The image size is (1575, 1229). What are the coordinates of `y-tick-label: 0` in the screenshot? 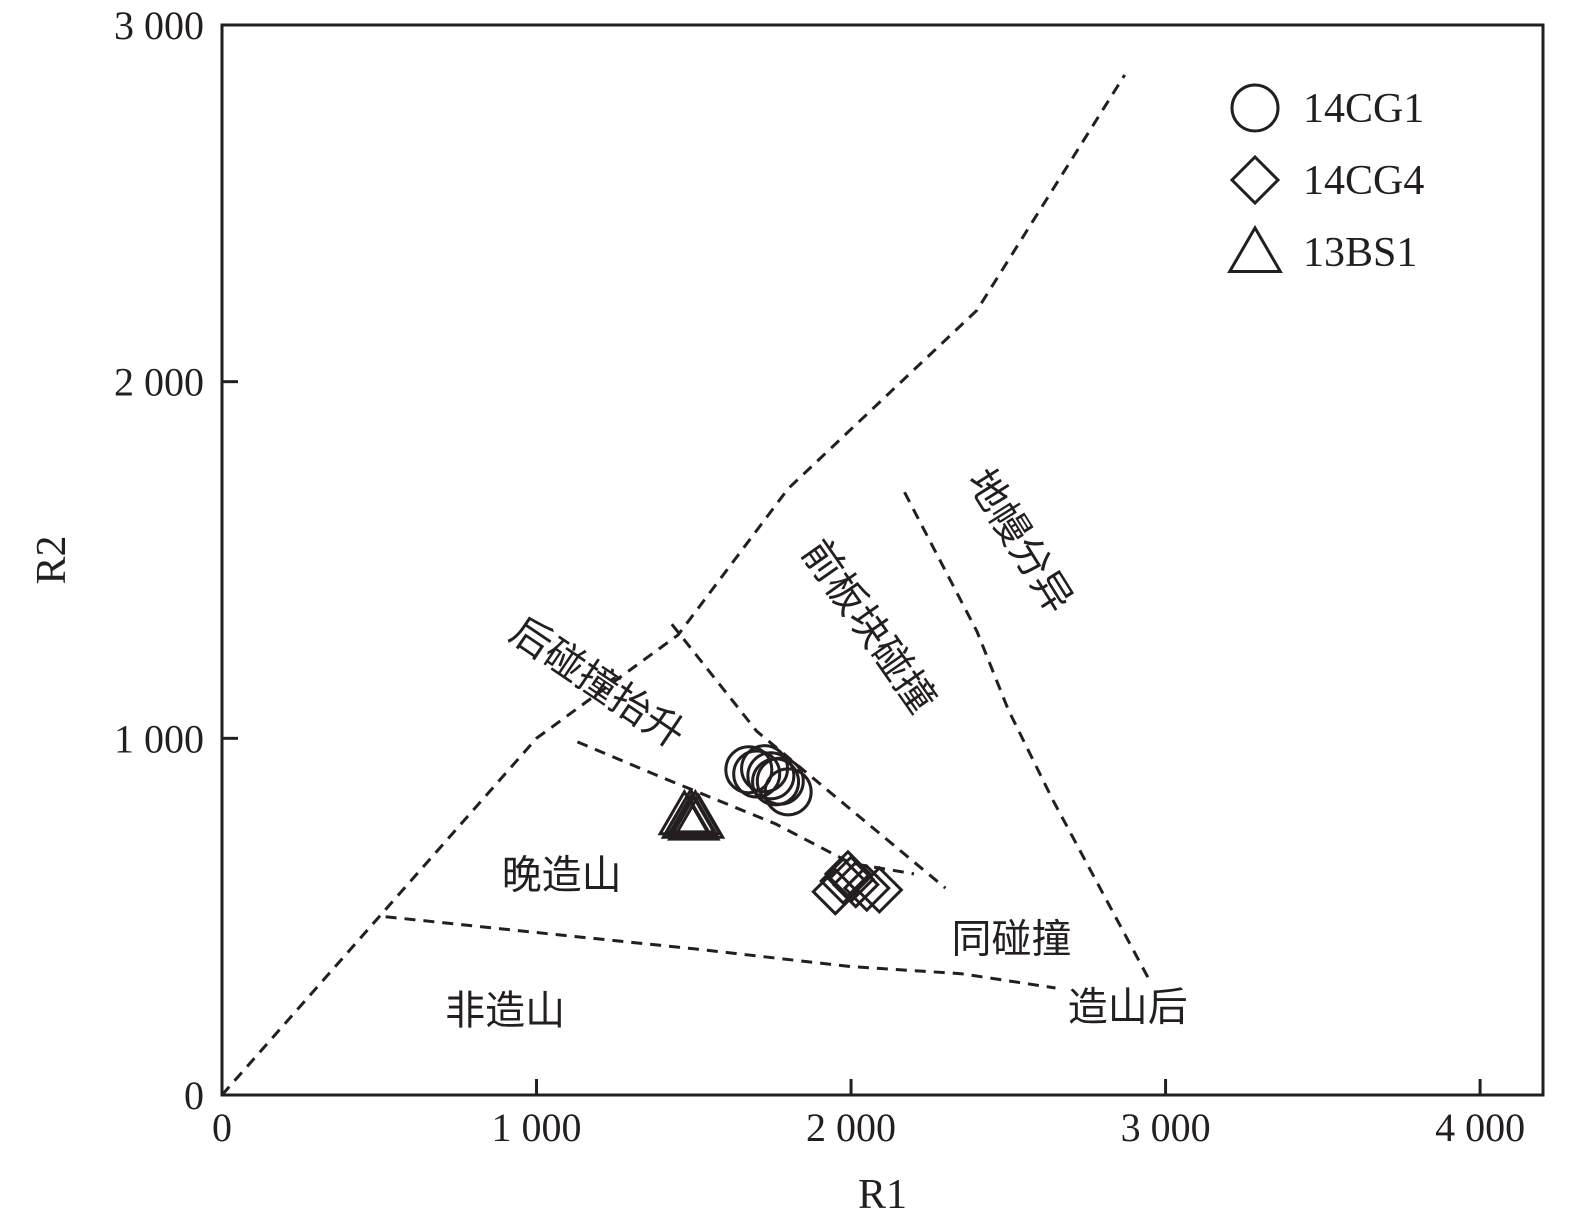 It's located at (194, 1095).